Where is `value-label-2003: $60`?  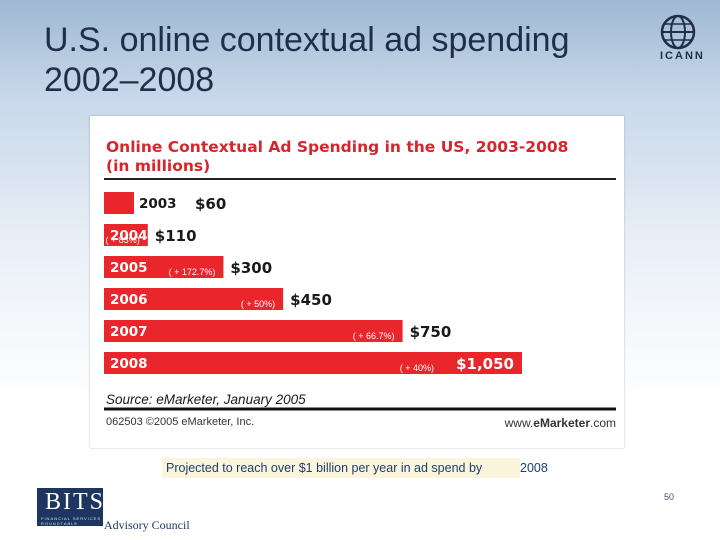
value-label-2003: $60 is located at coordinates (210, 204).